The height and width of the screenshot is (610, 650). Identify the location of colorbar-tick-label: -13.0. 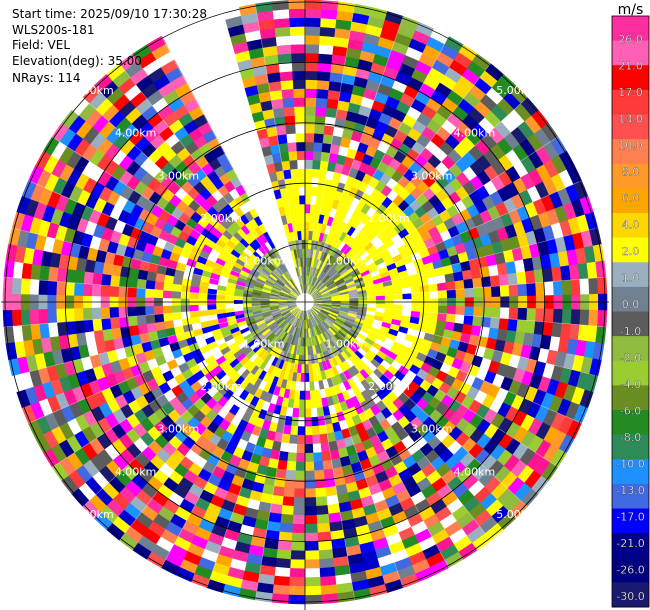
(630, 490).